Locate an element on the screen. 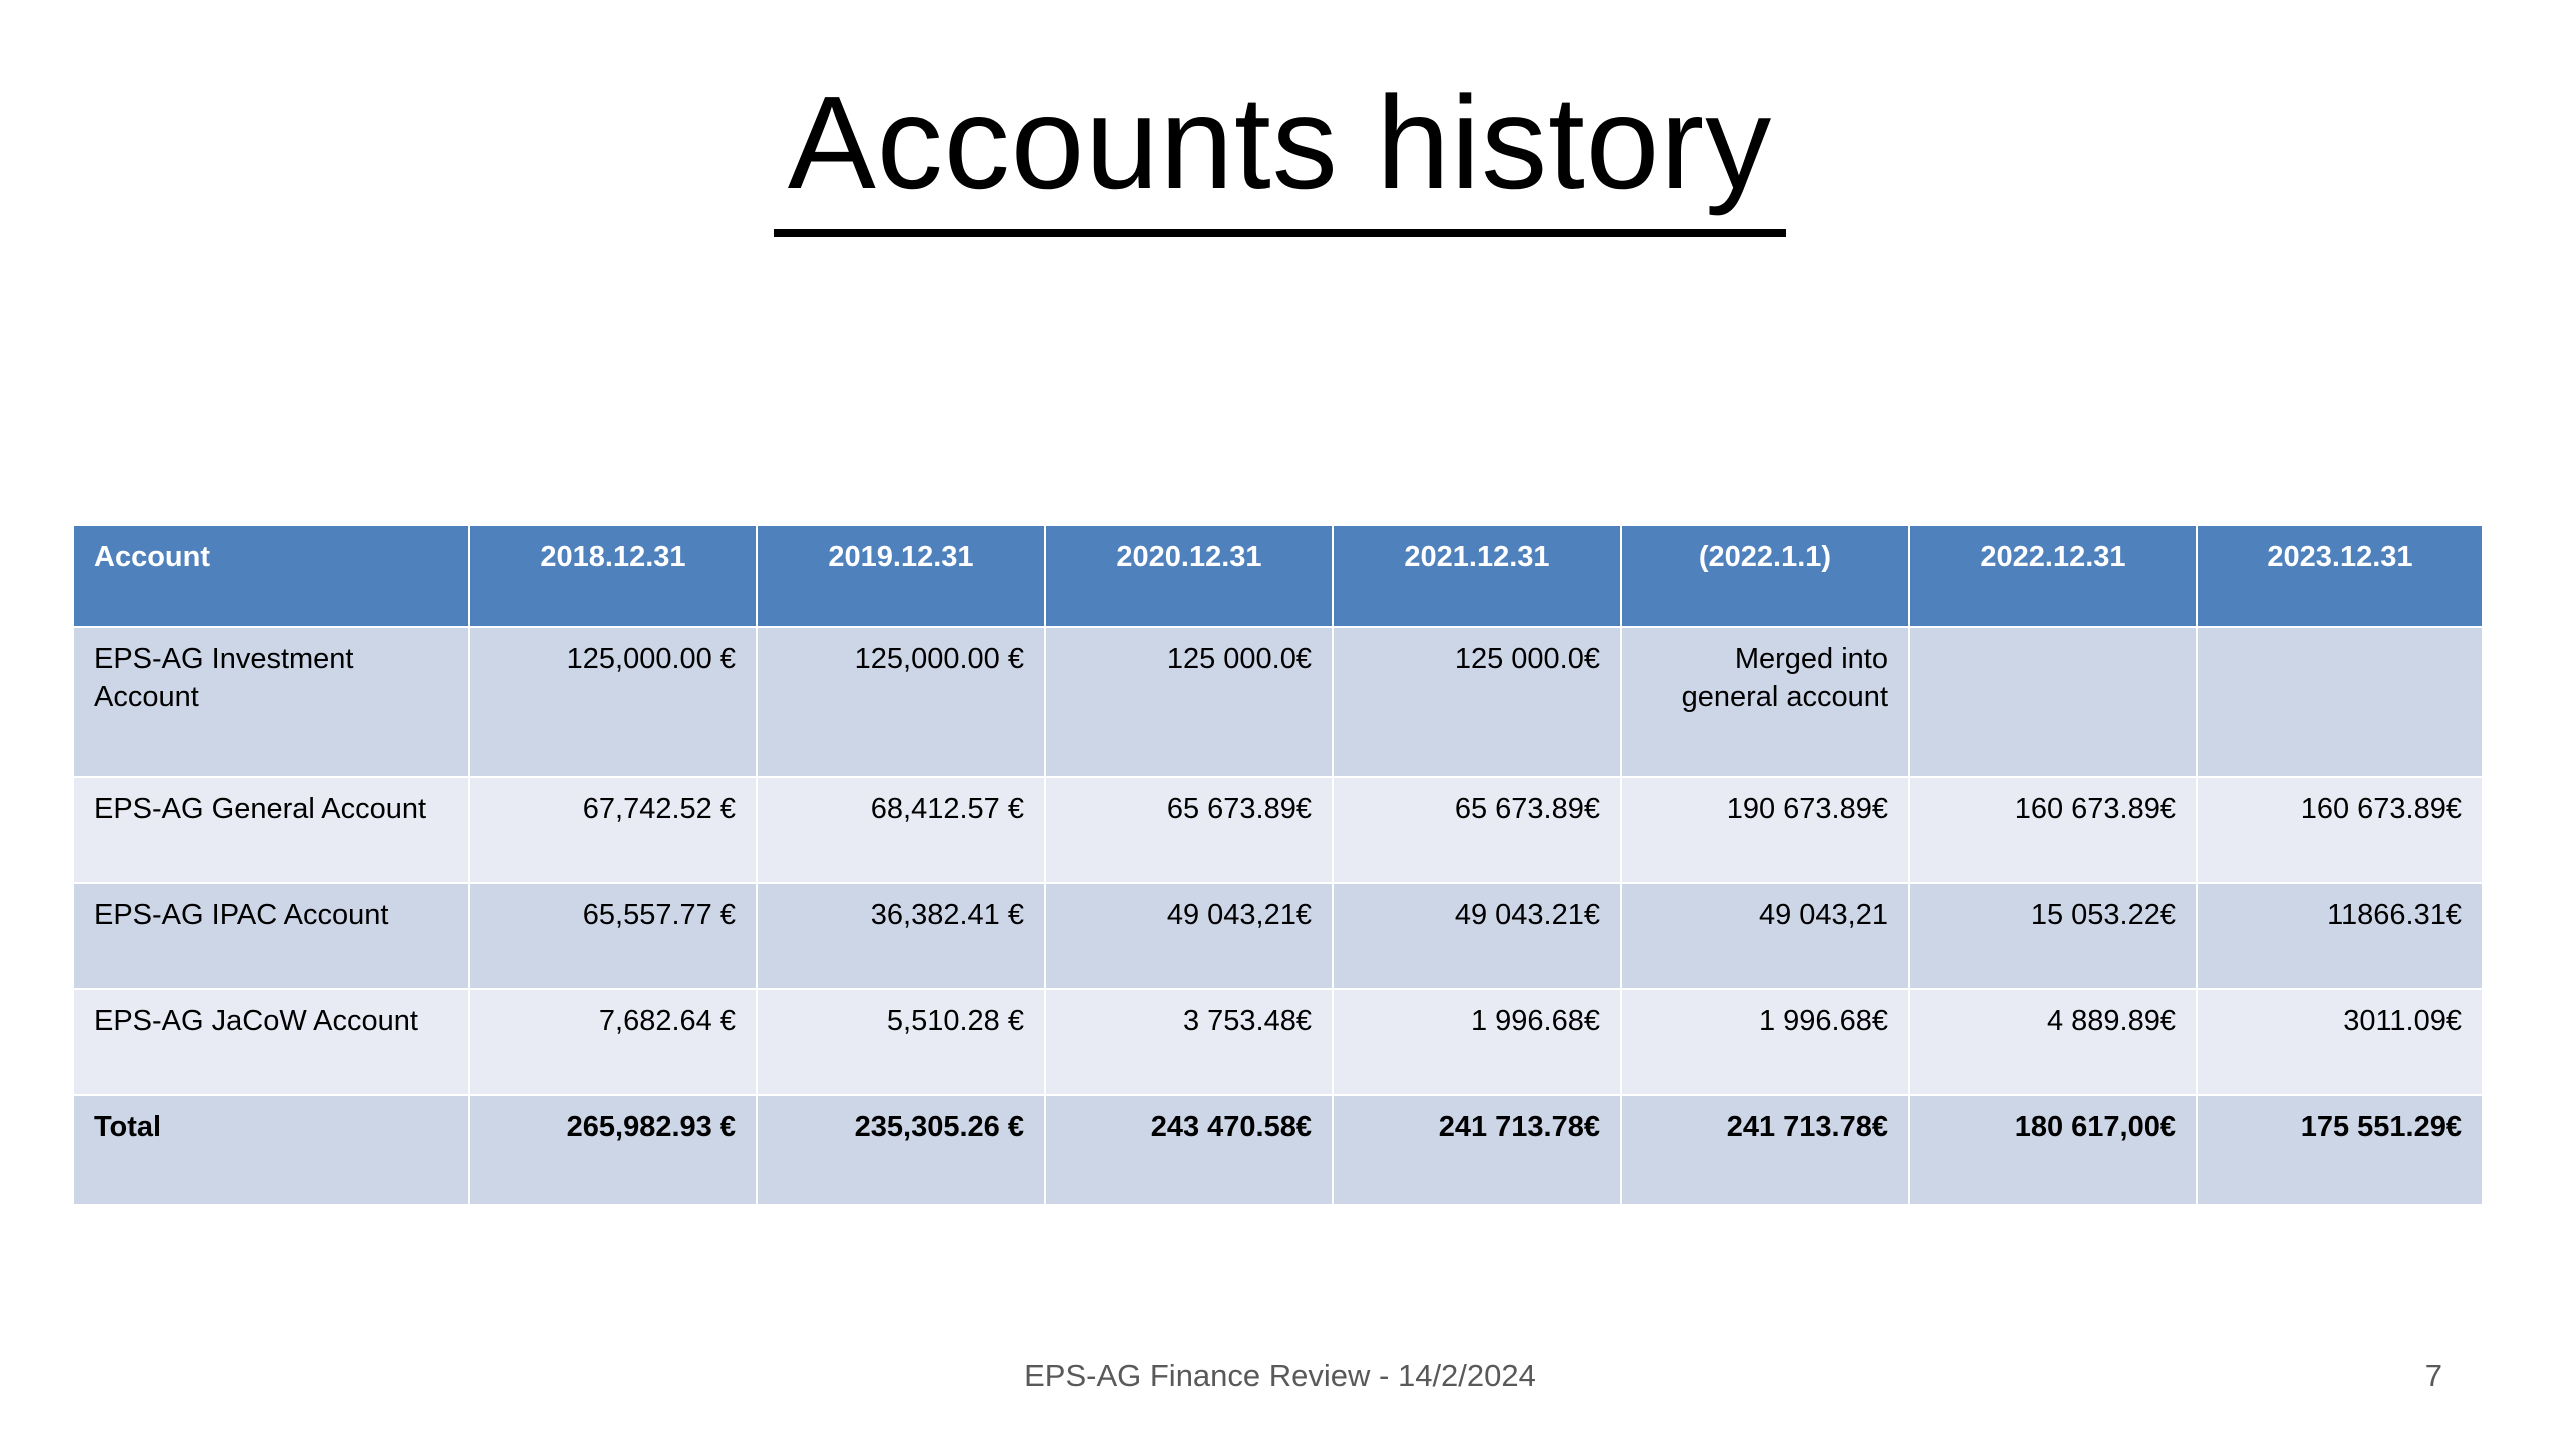 Image resolution: width=2560 pixels, height=1440 pixels. table-cell: 7,682.64 € is located at coordinates (613, 1042).